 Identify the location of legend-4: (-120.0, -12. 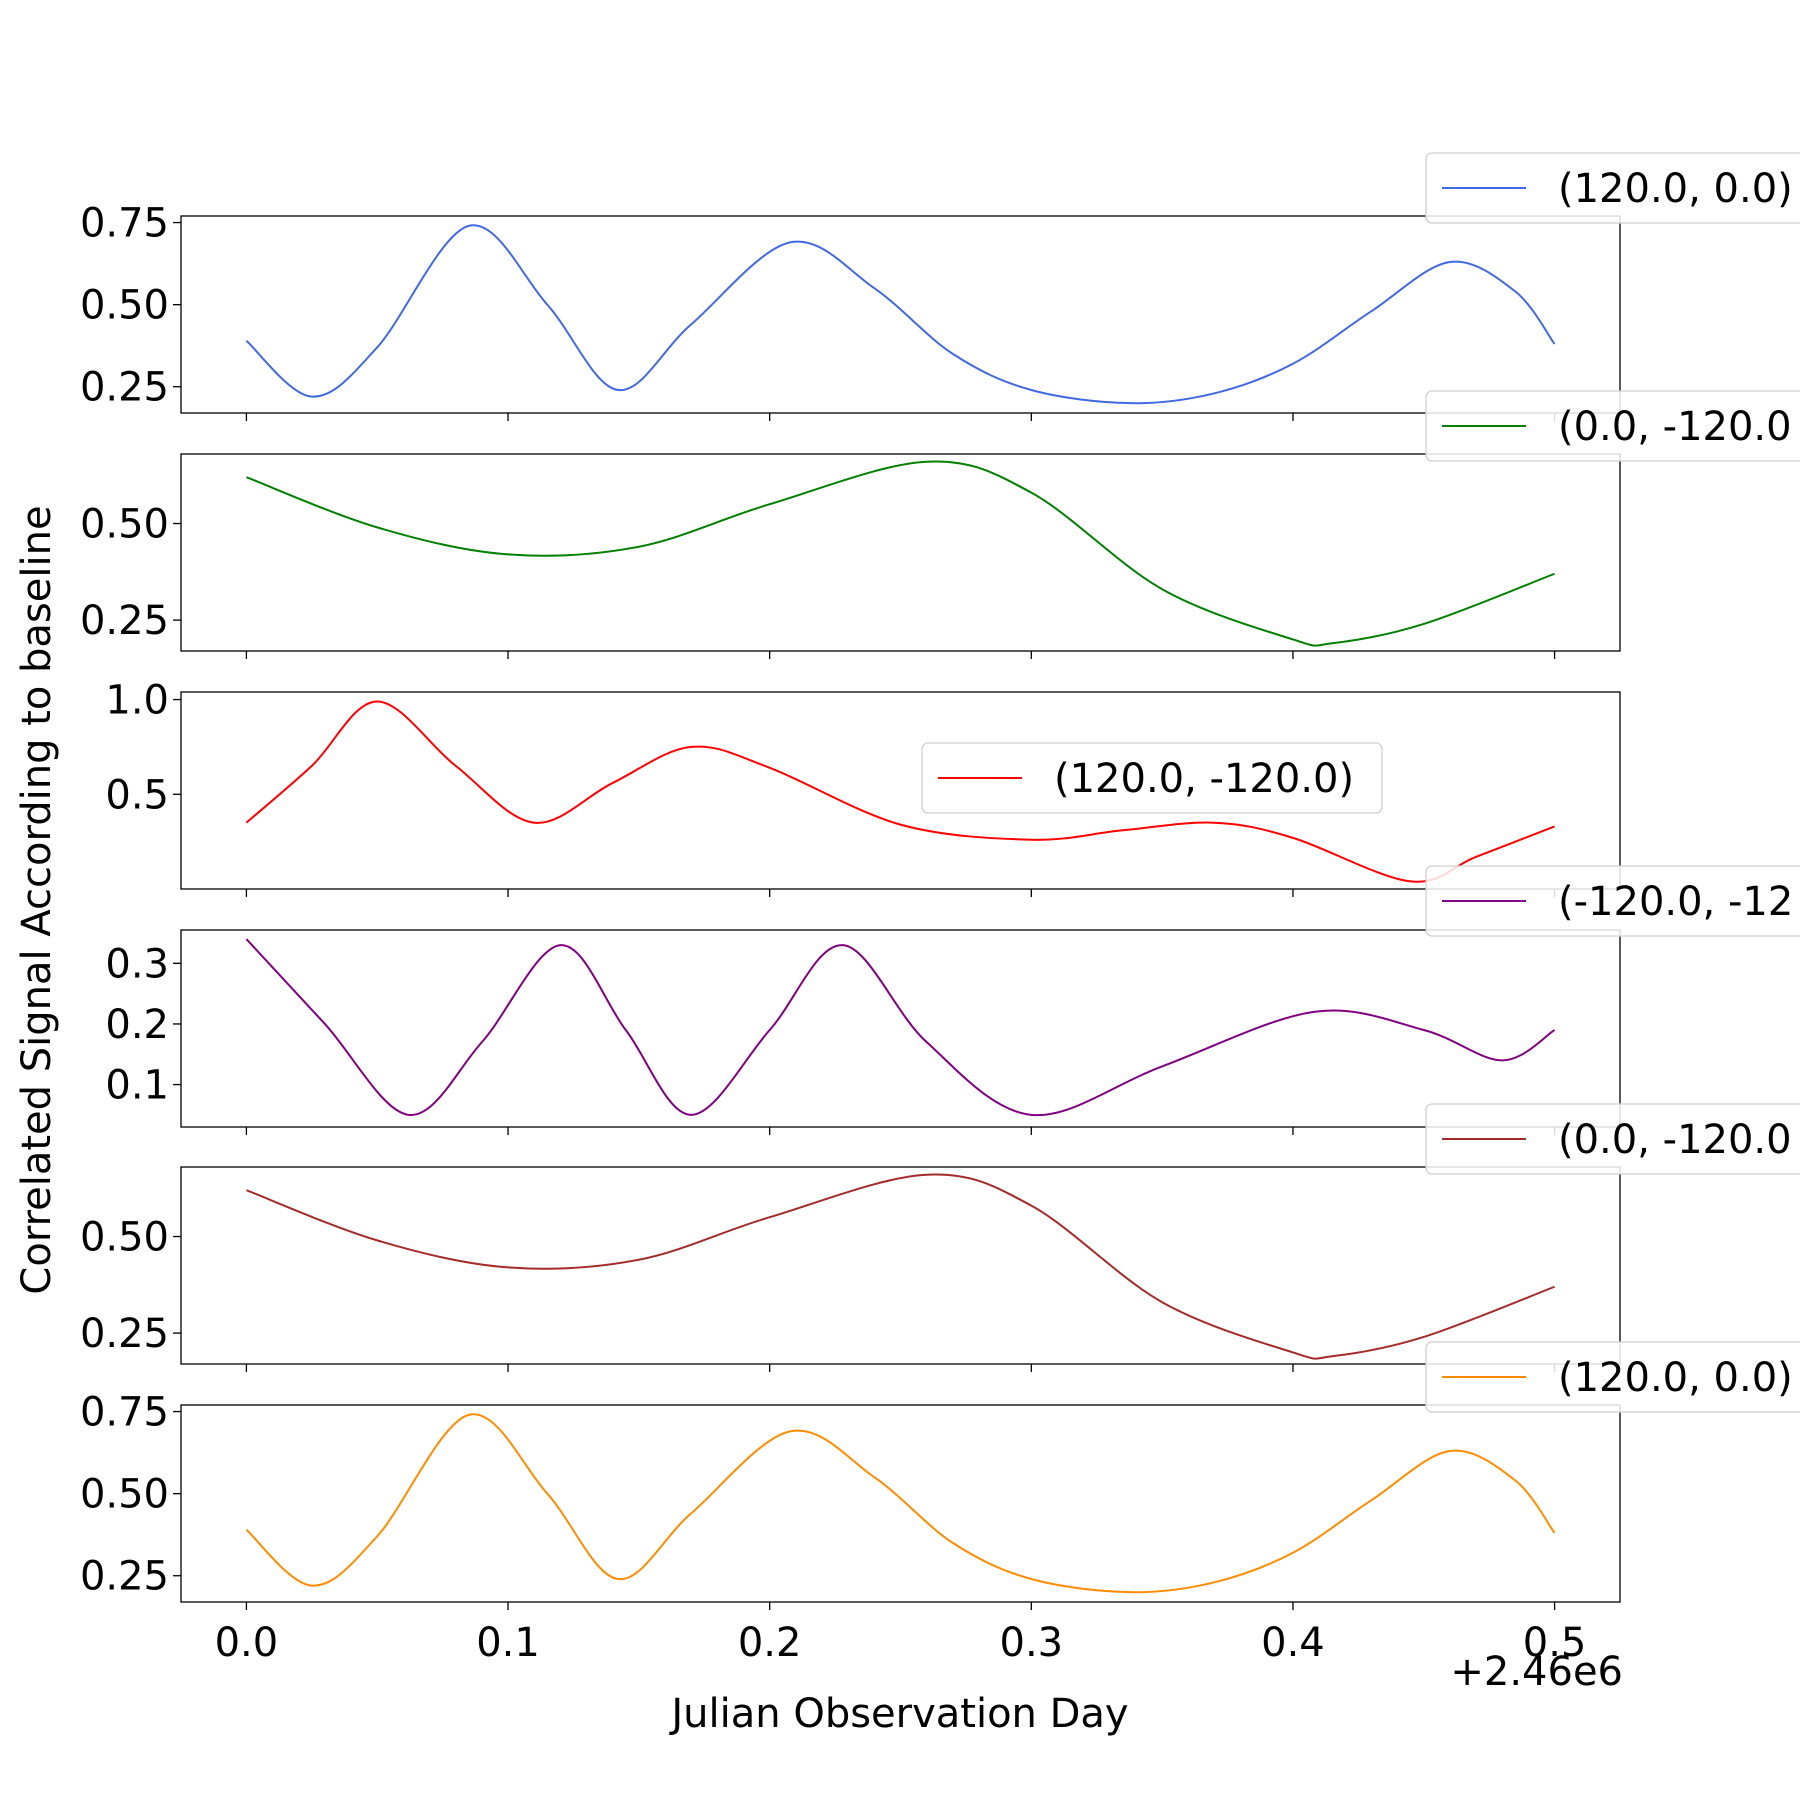
(1612, 901).